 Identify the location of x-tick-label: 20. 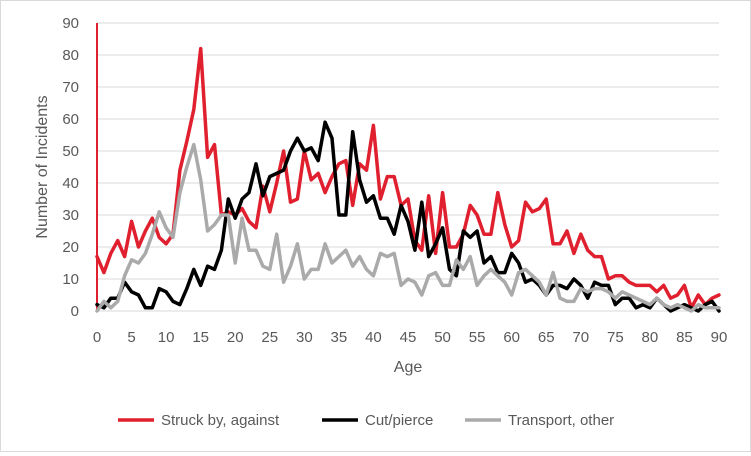
(235, 337).